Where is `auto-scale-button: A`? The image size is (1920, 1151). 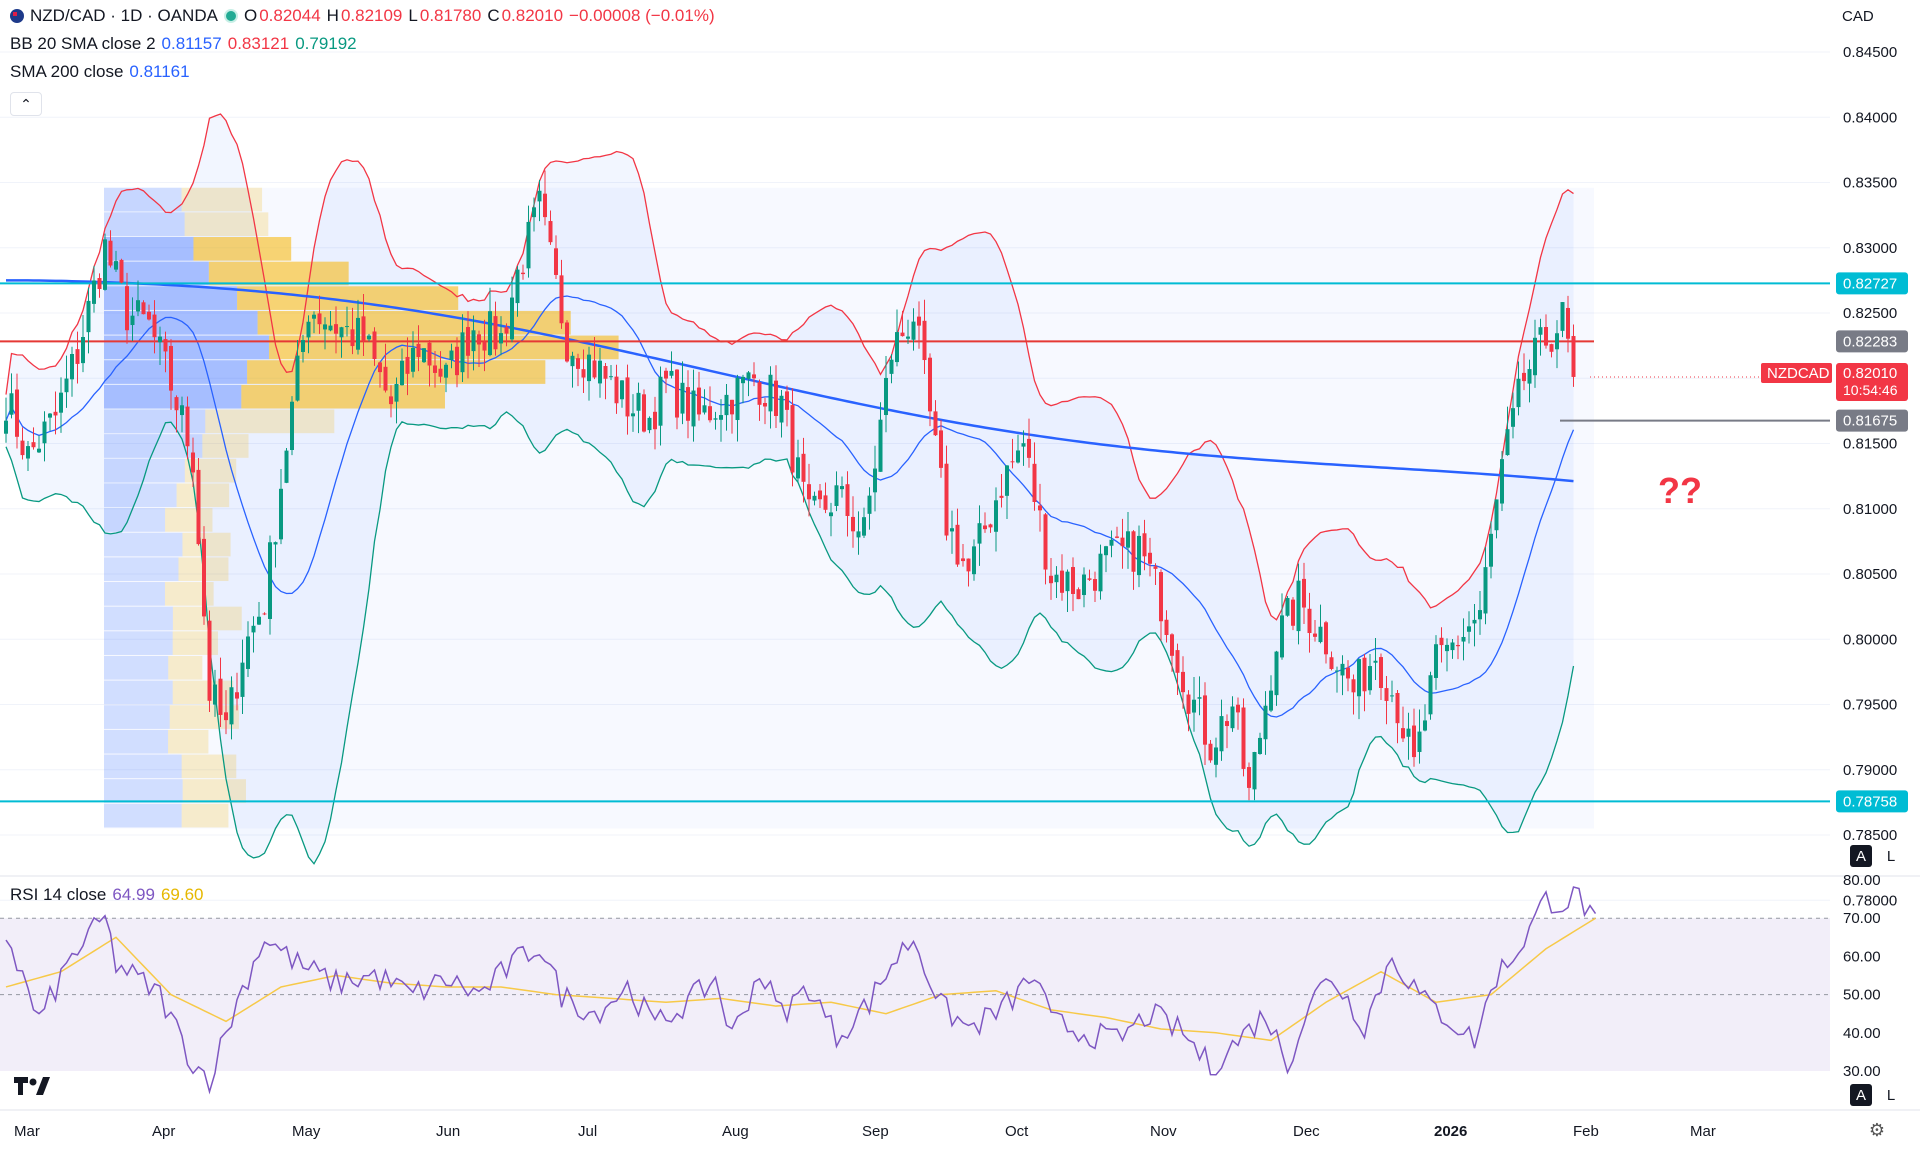
auto-scale-button: A is located at coordinates (1861, 856).